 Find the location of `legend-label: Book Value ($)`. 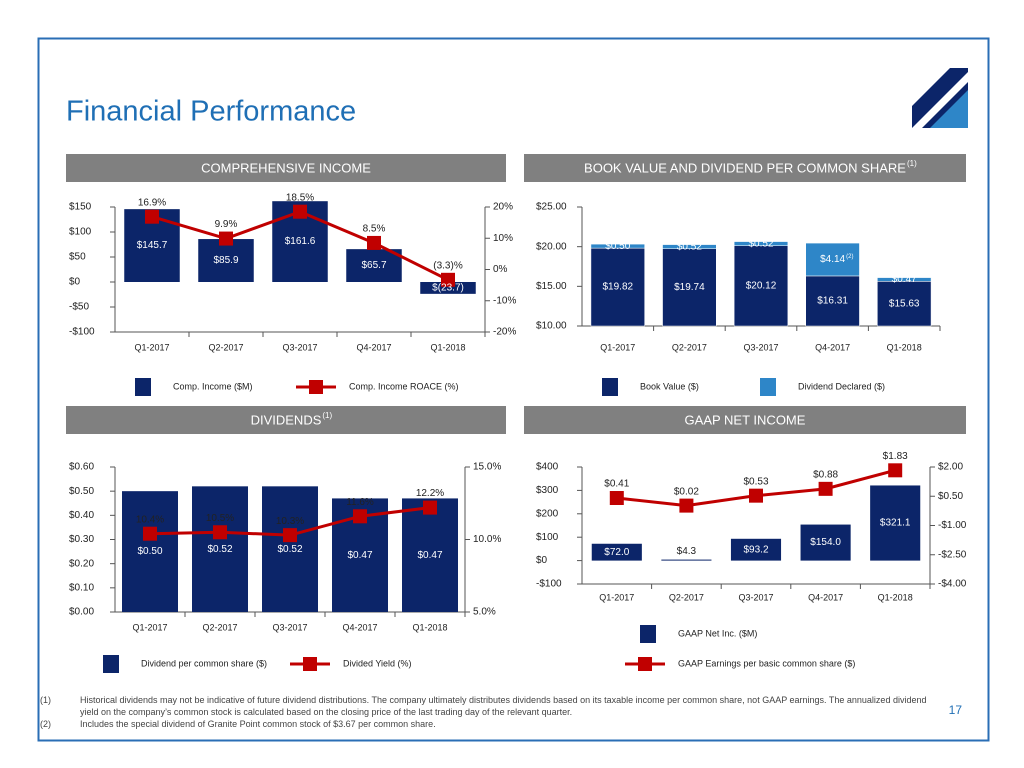

legend-label: Book Value ($) is located at coordinates (669, 386).